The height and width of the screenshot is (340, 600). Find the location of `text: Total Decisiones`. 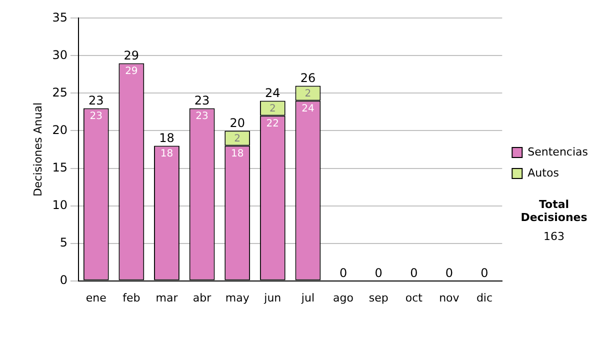

text: Total Decisiones is located at coordinates (554, 211).